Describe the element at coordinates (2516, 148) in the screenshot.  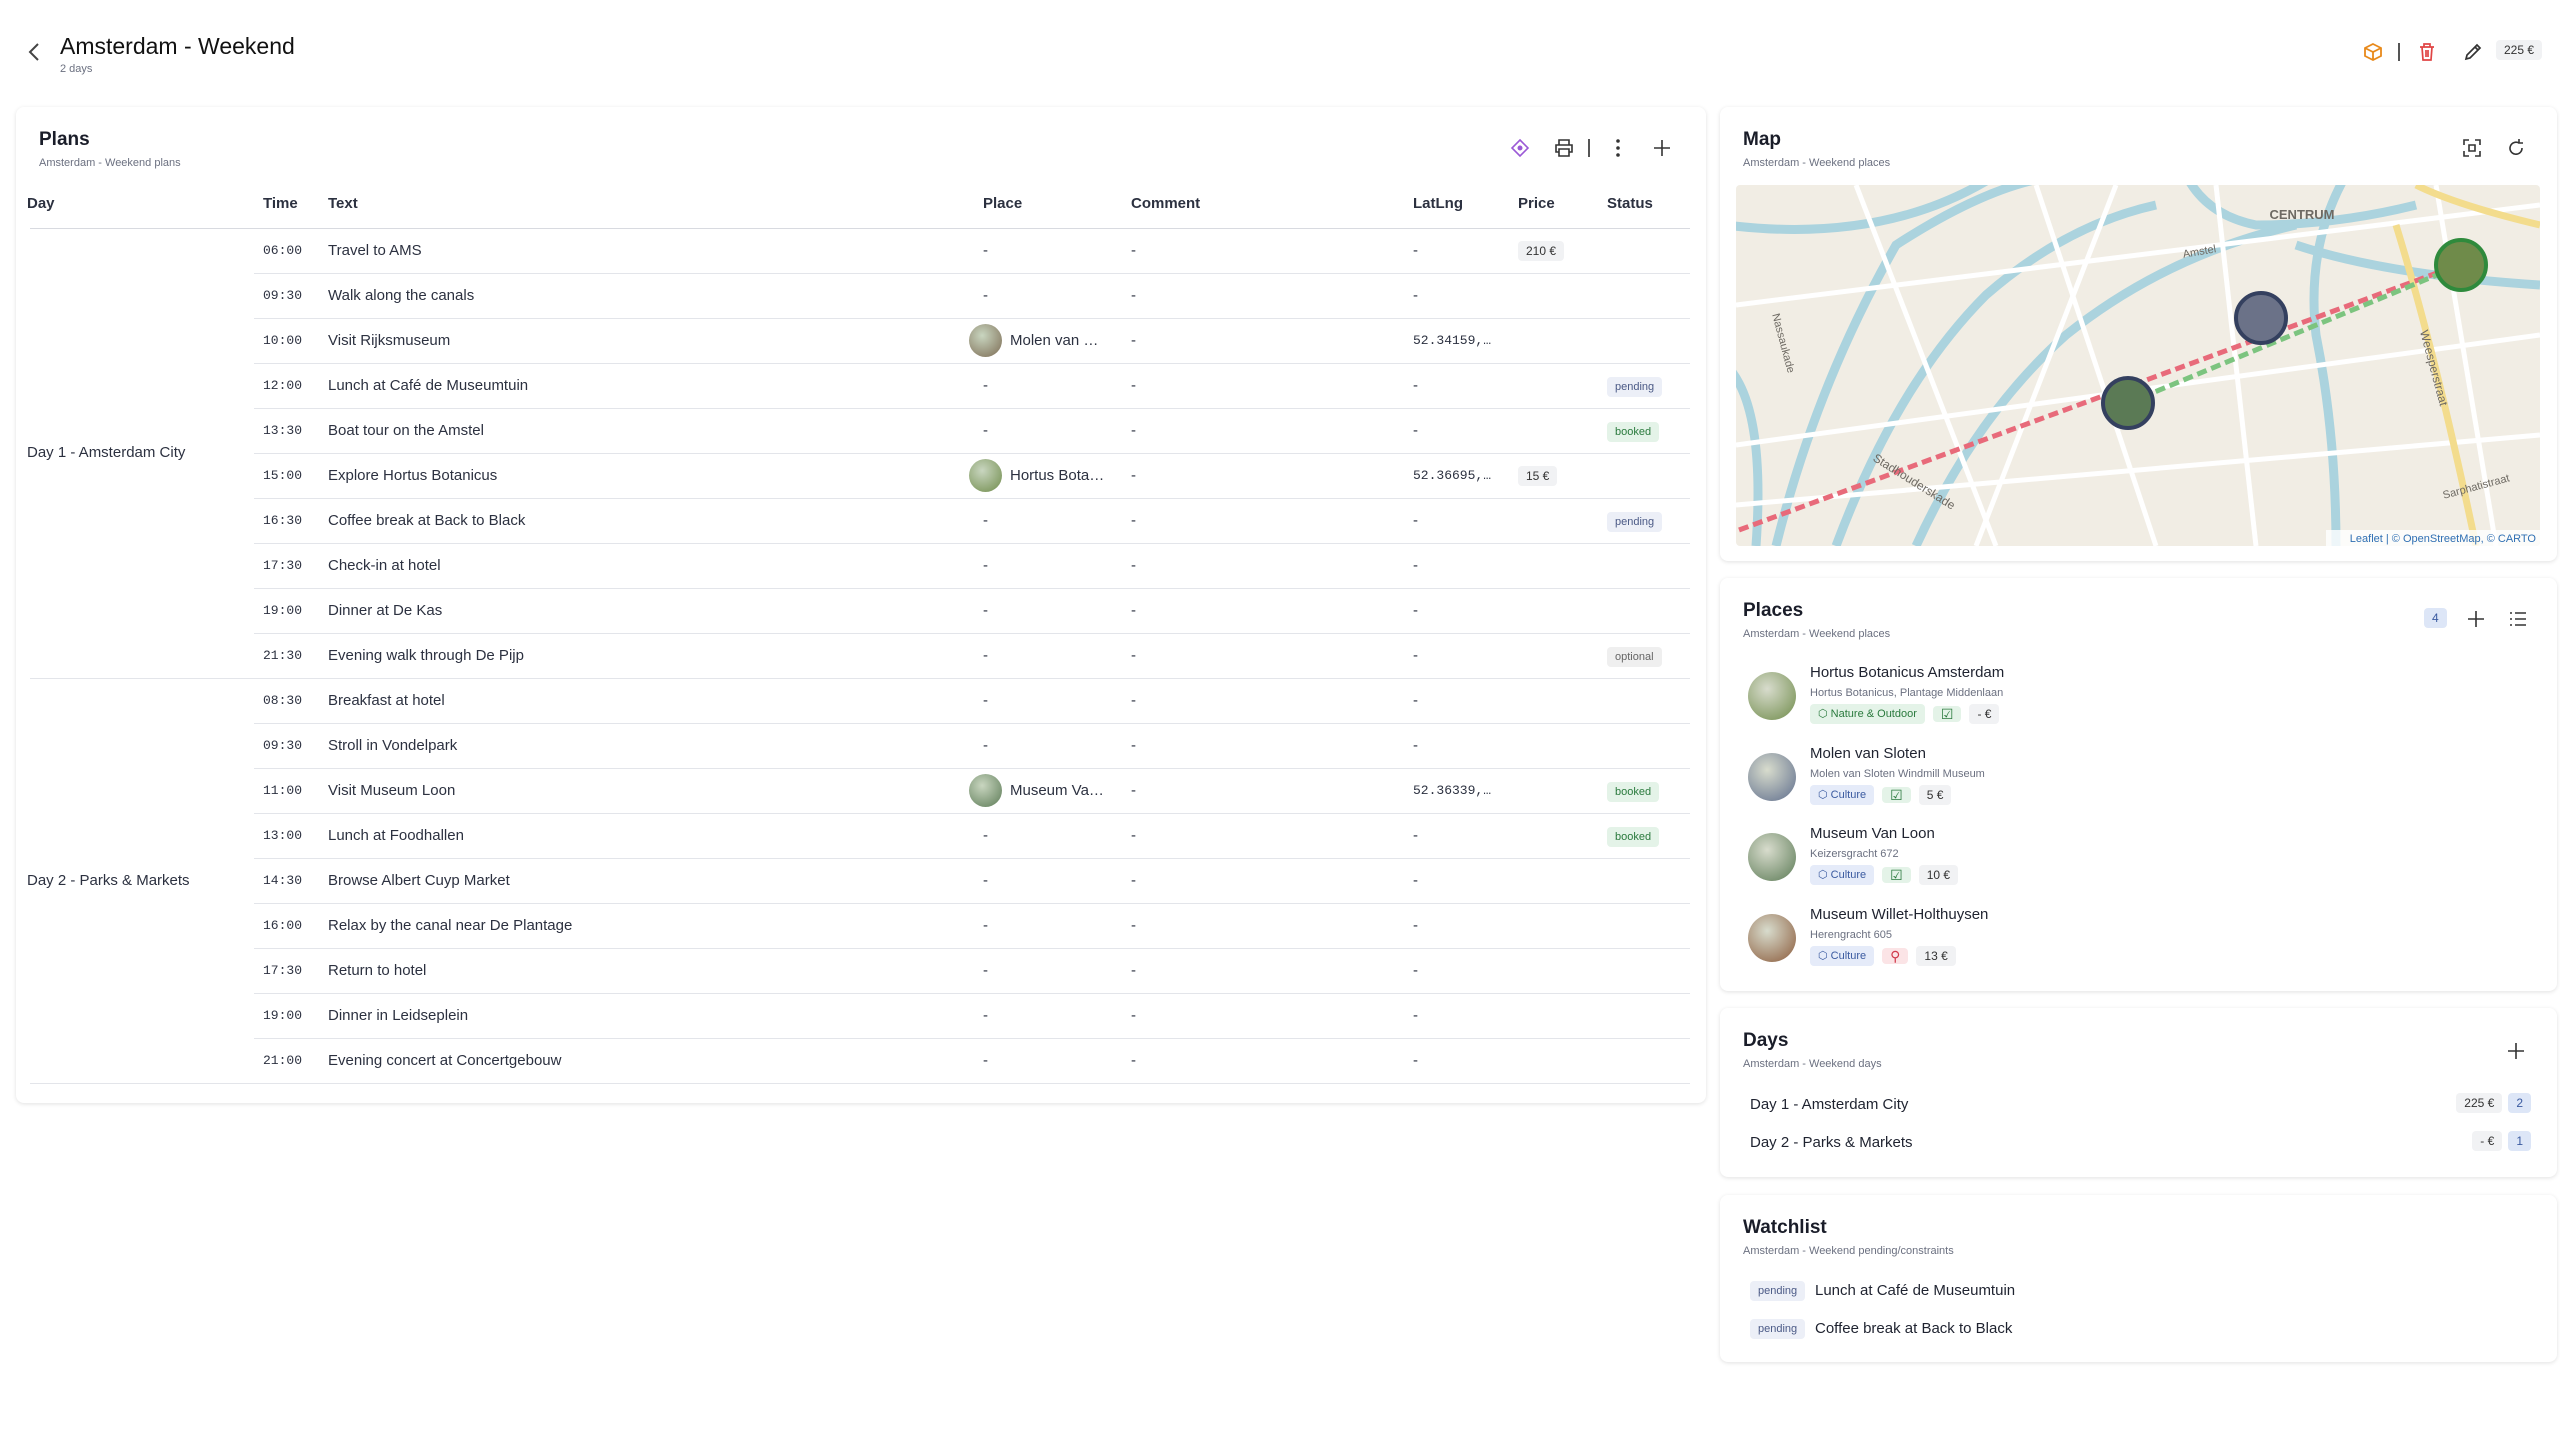
I see `refresh-button` at that location.